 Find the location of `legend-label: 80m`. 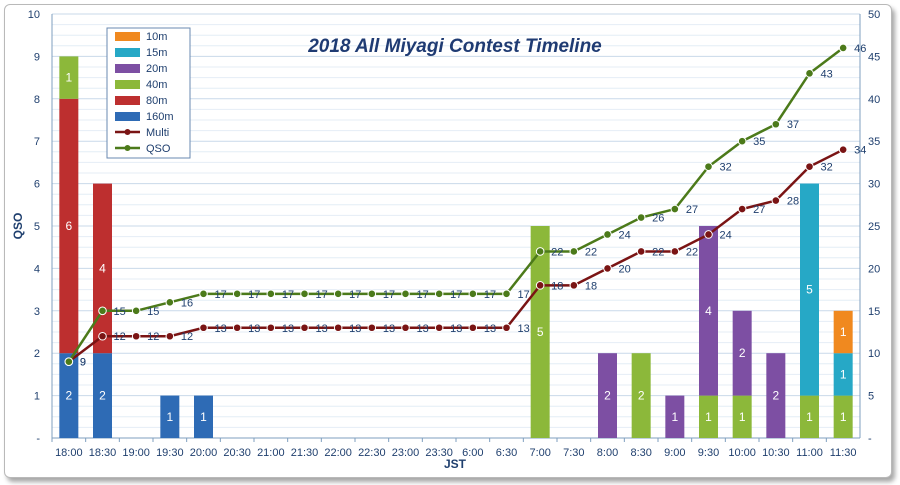

legend-label: 80m is located at coordinates (156, 101).